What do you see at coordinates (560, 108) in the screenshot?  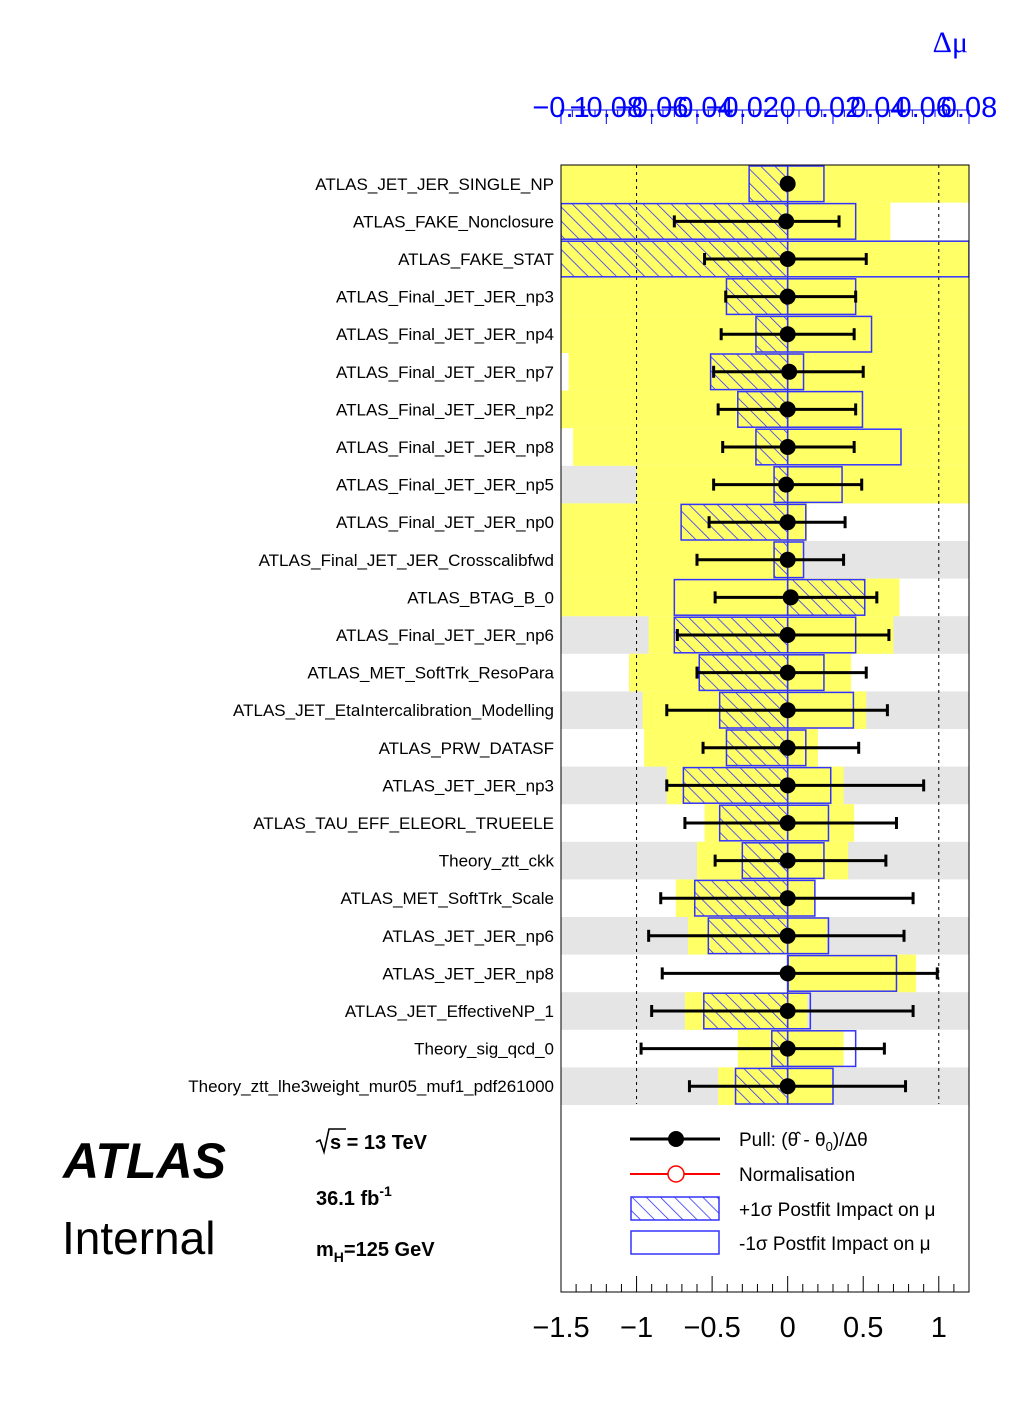 I see `top-tick-label: −0.1` at bounding box center [560, 108].